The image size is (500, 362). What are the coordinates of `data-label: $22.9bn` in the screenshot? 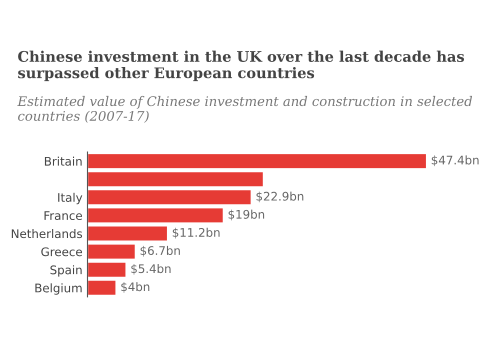 It's located at (280, 197).